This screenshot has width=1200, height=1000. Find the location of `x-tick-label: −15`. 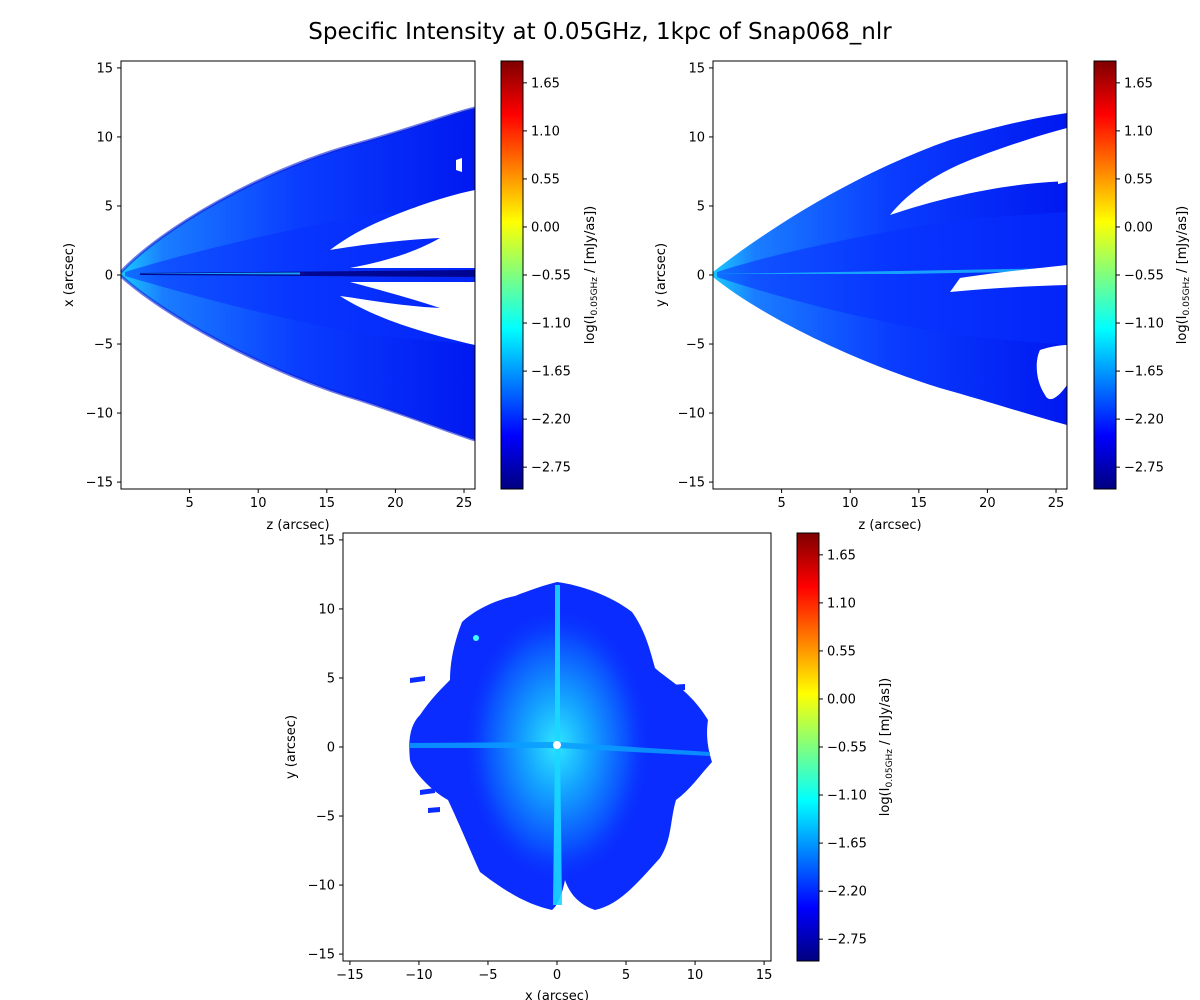

x-tick-label: −15 is located at coordinates (349, 975).